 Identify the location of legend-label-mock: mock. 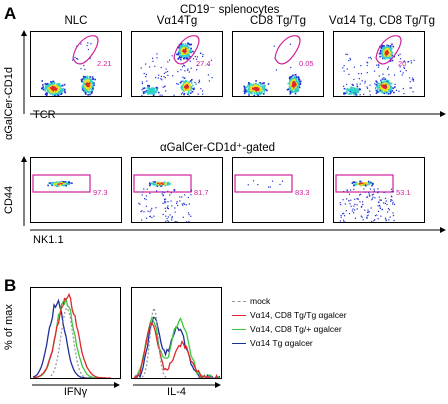
(260, 301).